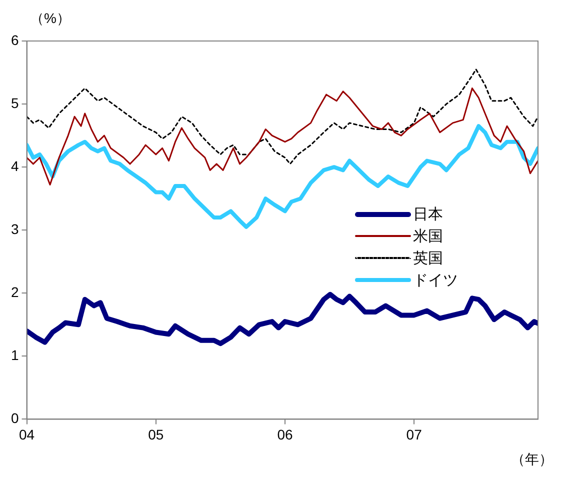 Image resolution: width=561 pixels, height=485 pixels. I want to click on y-tick-label: 0, so click(14, 418).